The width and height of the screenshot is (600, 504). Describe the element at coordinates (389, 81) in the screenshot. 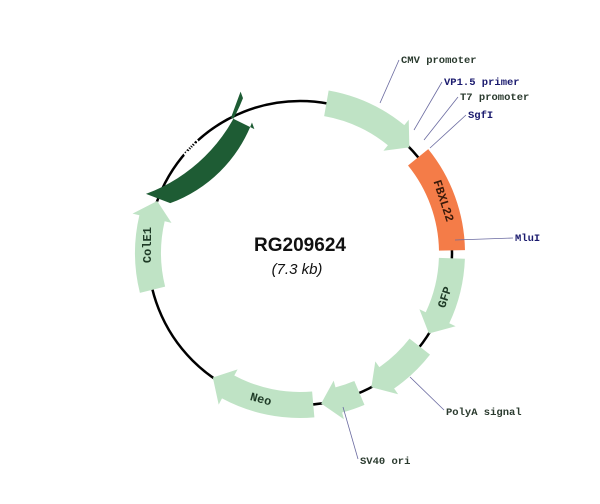

I see `callout-line-cmv-promoter` at that location.